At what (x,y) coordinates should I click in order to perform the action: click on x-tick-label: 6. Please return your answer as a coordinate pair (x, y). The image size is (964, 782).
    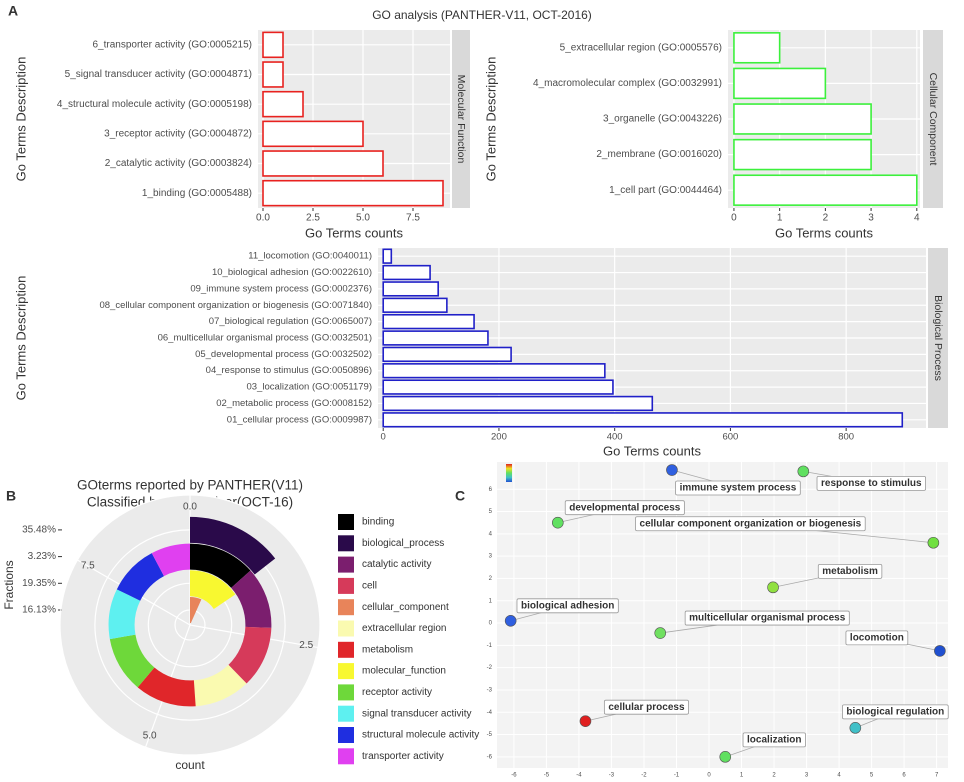
    Looking at the image, I should click on (904, 776).